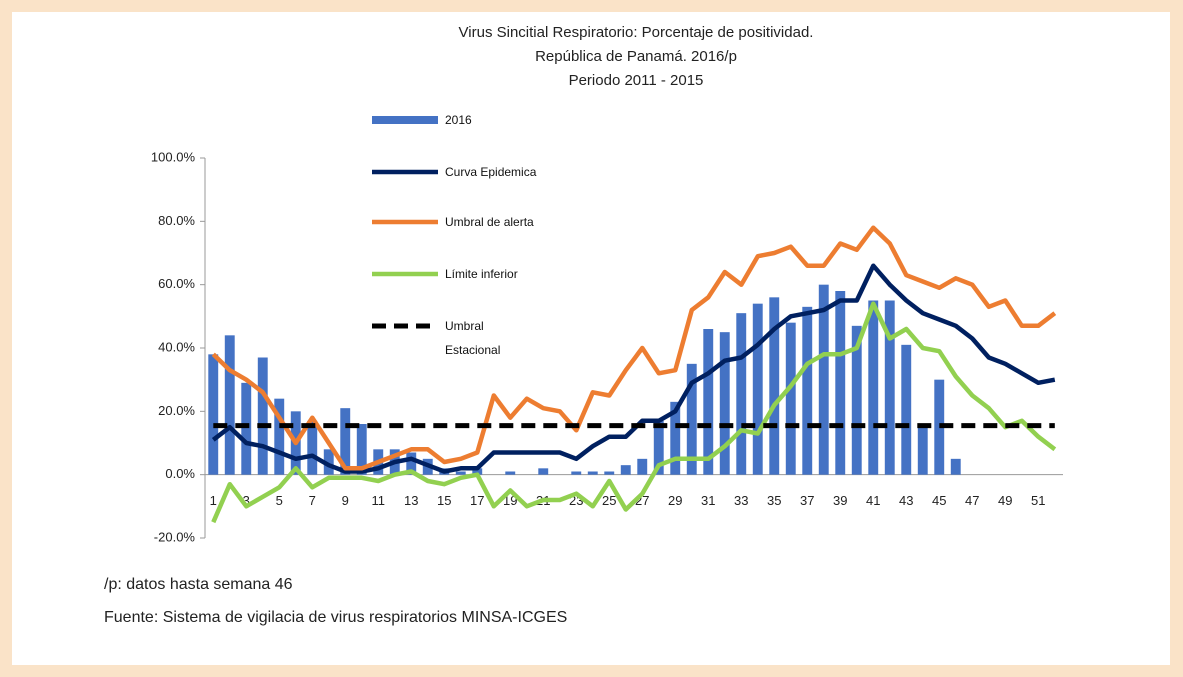 Image resolution: width=1183 pixels, height=677 pixels. I want to click on y-tick-label: 100.0%, so click(173, 156).